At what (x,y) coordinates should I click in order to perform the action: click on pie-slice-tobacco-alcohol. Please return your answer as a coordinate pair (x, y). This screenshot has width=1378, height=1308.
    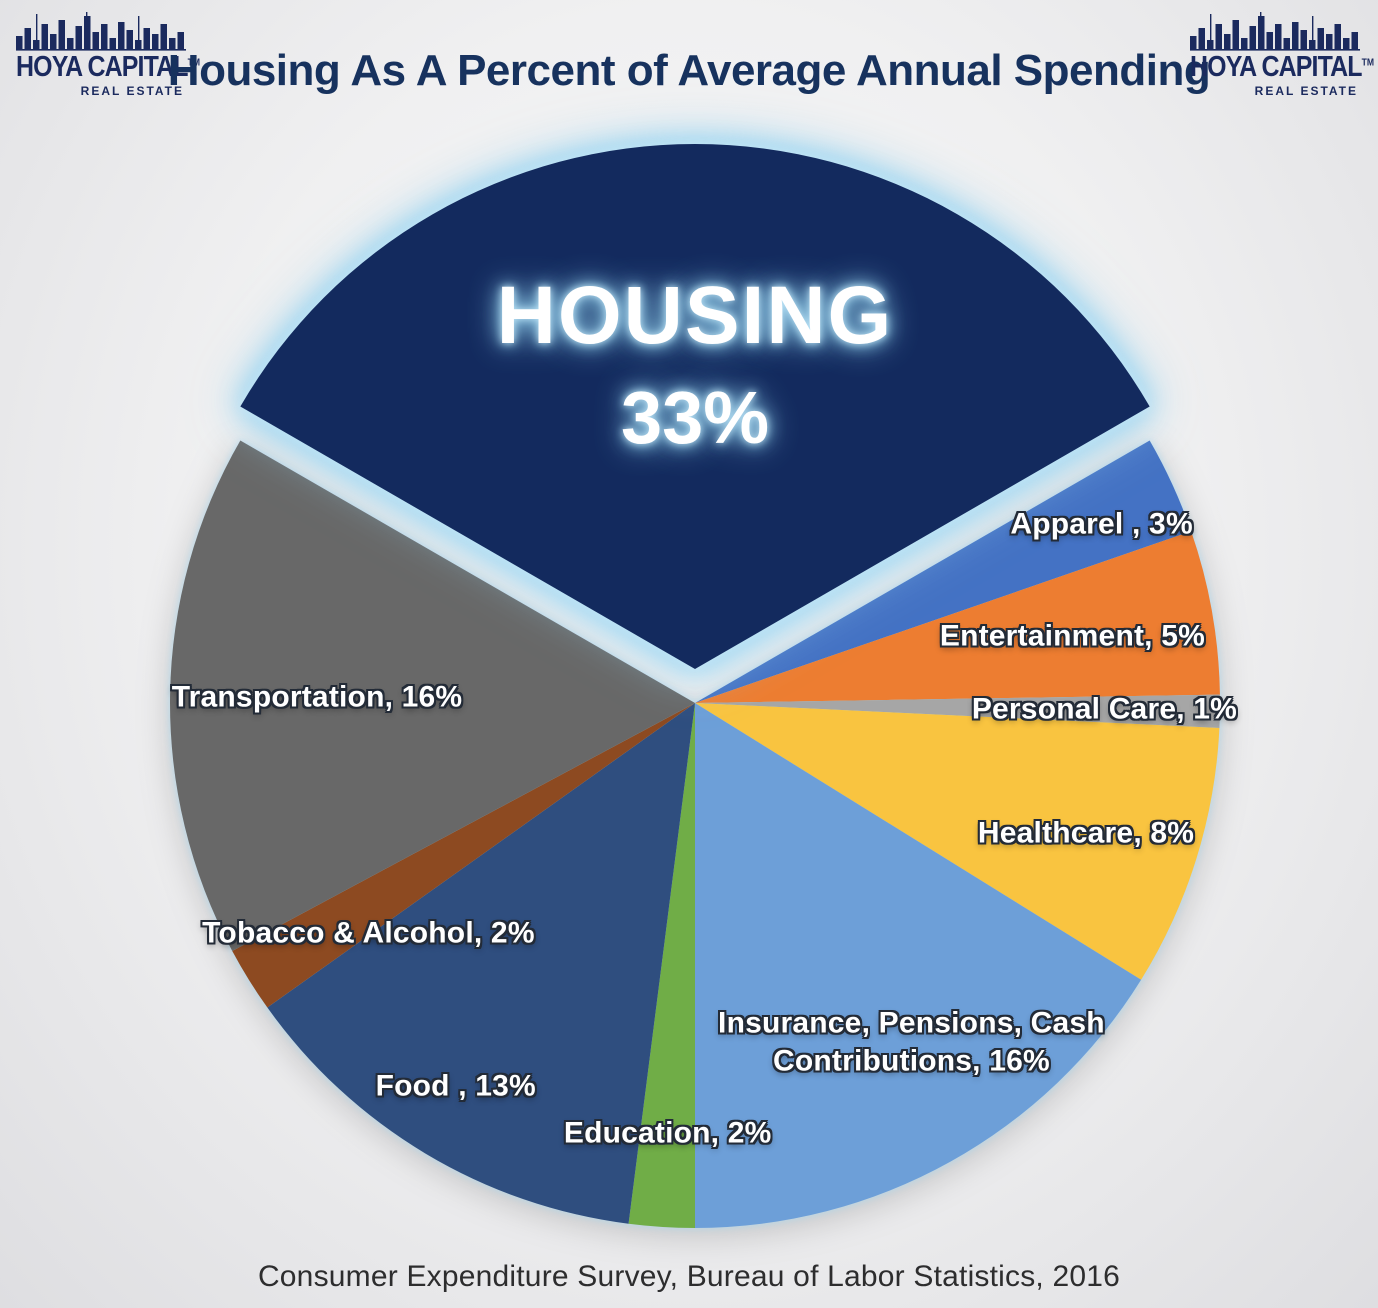
    Looking at the image, I should click on (464, 855).